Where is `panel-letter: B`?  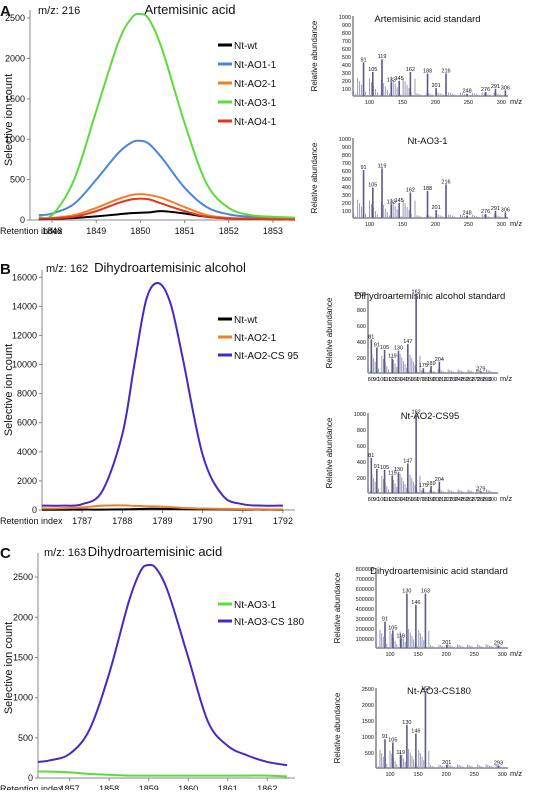 panel-letter: B is located at coordinates (5, 269).